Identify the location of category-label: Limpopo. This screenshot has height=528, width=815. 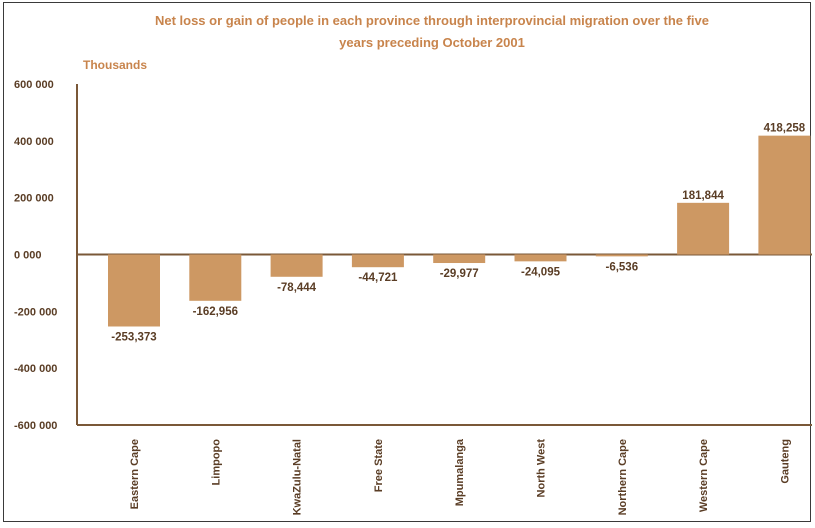
(216, 462).